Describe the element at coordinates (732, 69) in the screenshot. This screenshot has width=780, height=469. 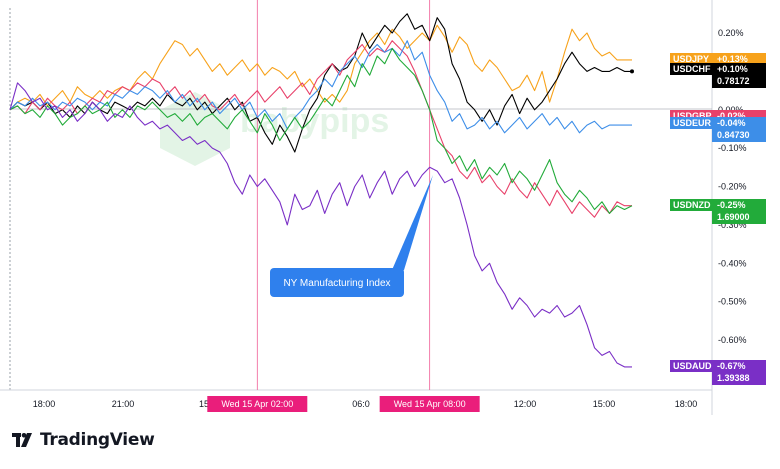
I see `price-tag-percent: +0.10%` at that location.